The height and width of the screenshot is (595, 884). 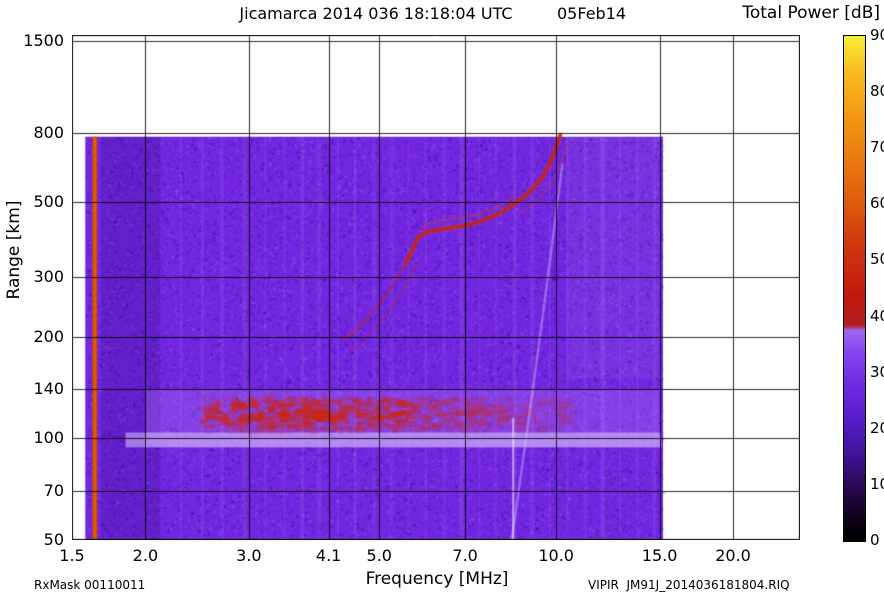 What do you see at coordinates (48, 336) in the screenshot?
I see `y-tick-label: 200` at bounding box center [48, 336].